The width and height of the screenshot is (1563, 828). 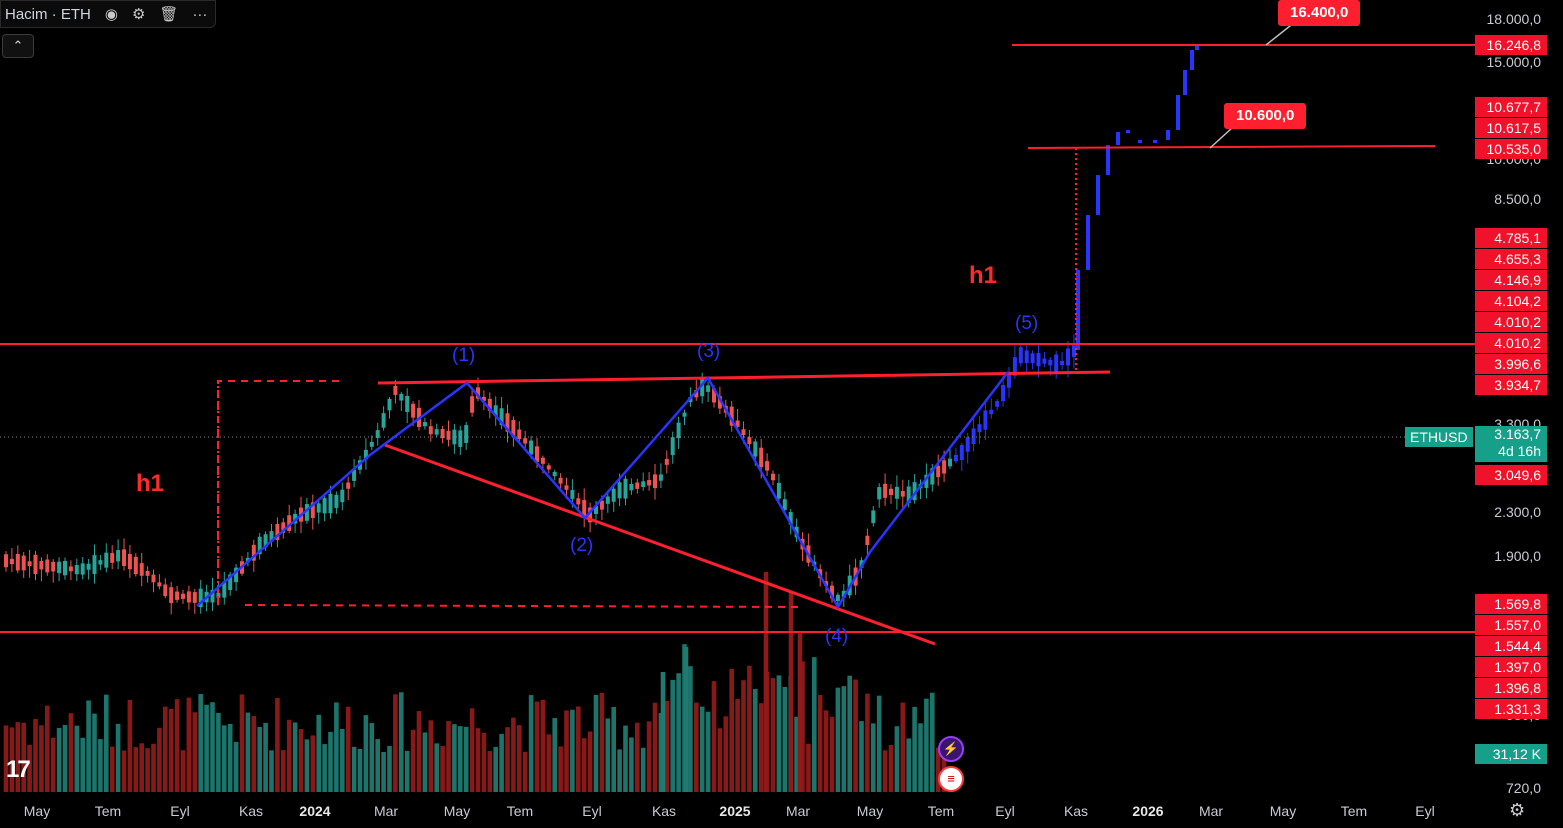 What do you see at coordinates (951, 749) in the screenshot?
I see `flash-icon: ⚡` at bounding box center [951, 749].